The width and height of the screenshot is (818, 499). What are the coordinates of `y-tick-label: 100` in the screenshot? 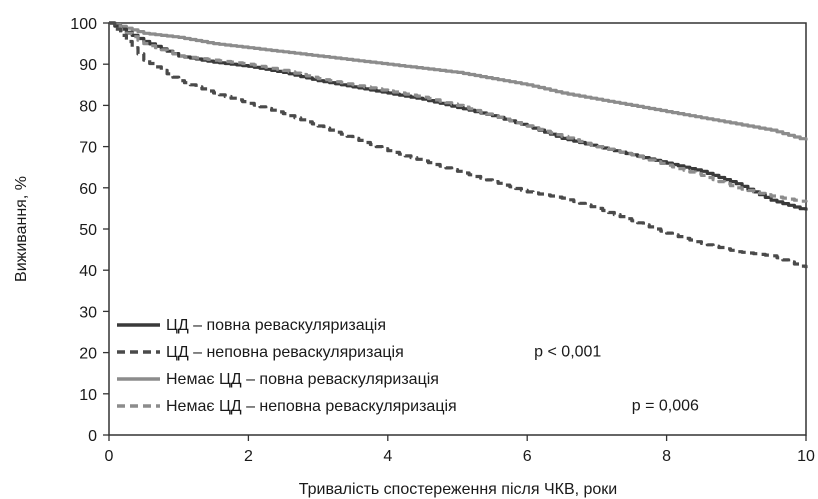 It's located at (83, 24).